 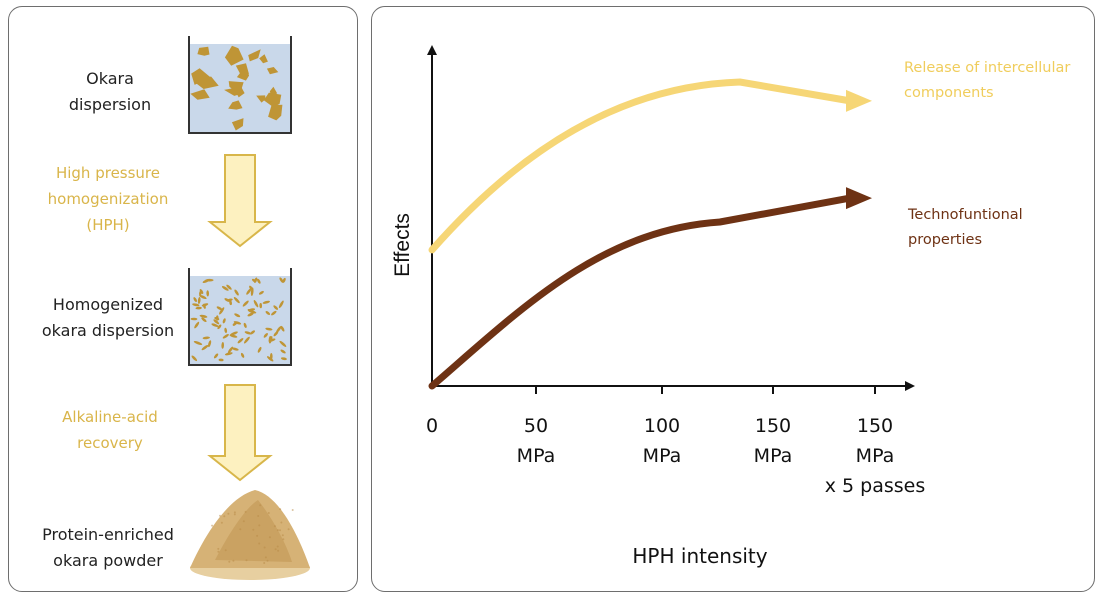 What do you see at coordinates (773, 441) in the screenshot?
I see `x-tick-label: 150 MPa` at bounding box center [773, 441].